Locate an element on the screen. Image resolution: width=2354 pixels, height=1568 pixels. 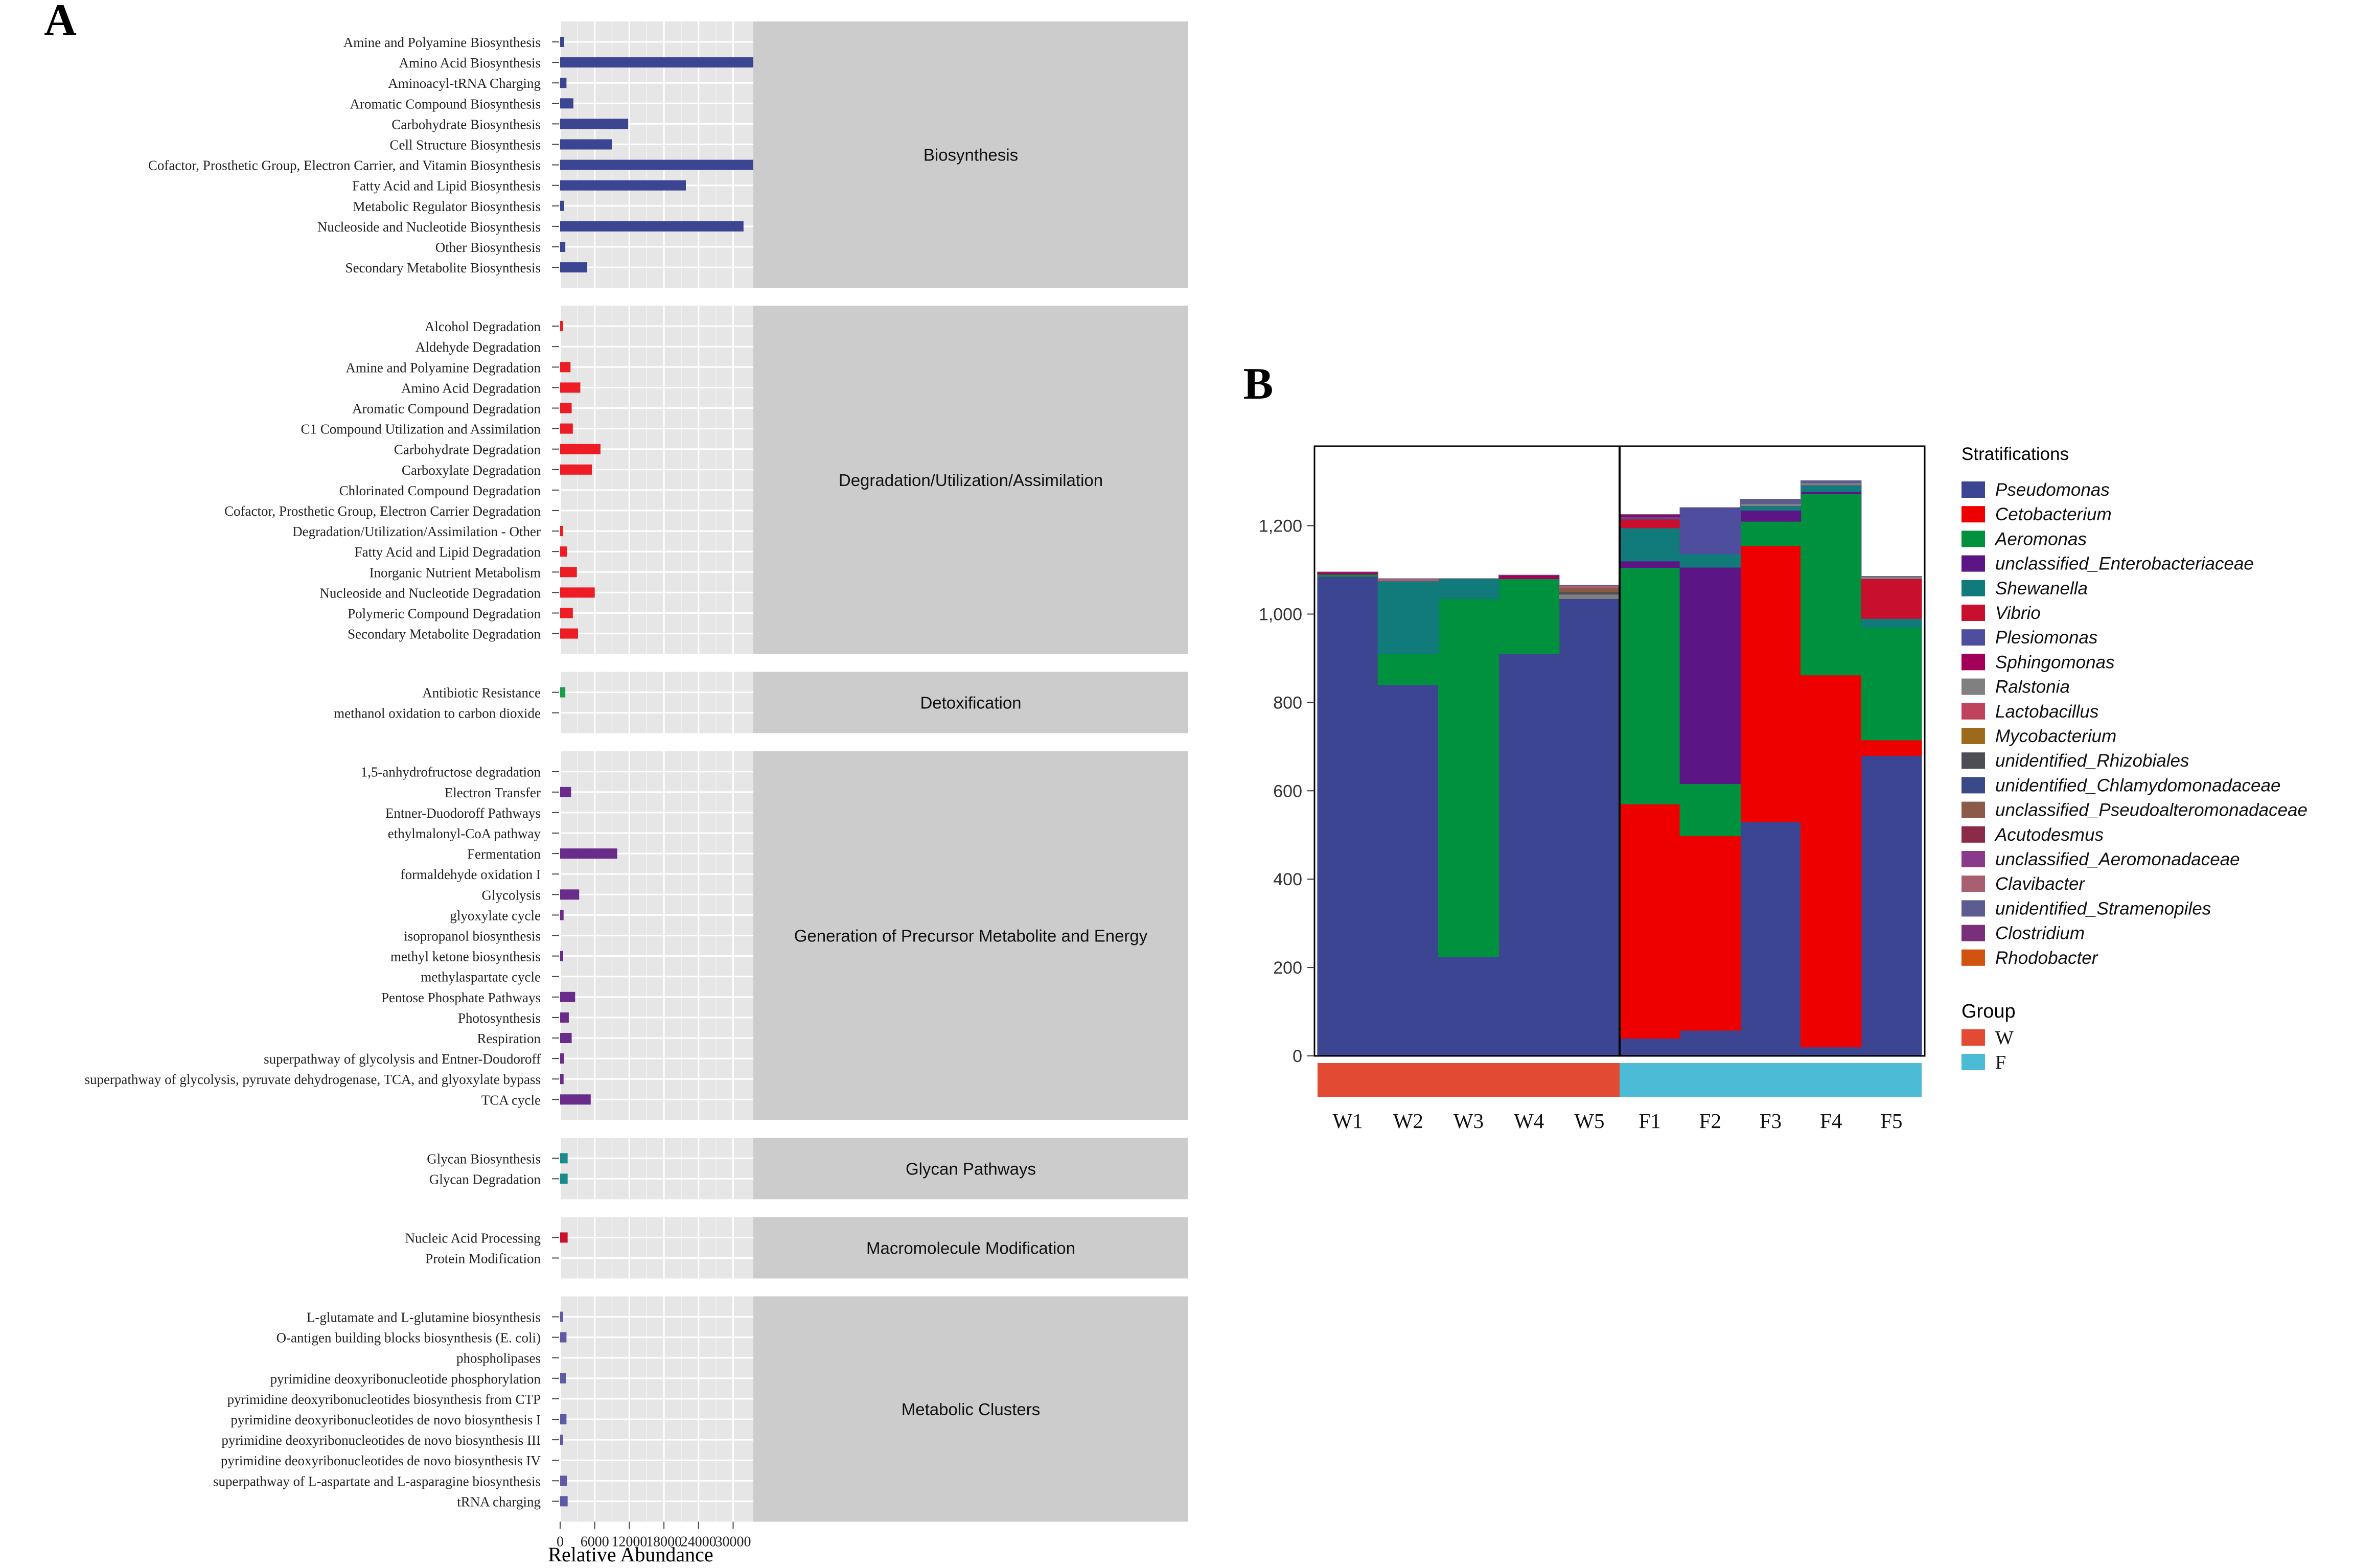
x-tick-label: 12000 is located at coordinates (629, 1542).